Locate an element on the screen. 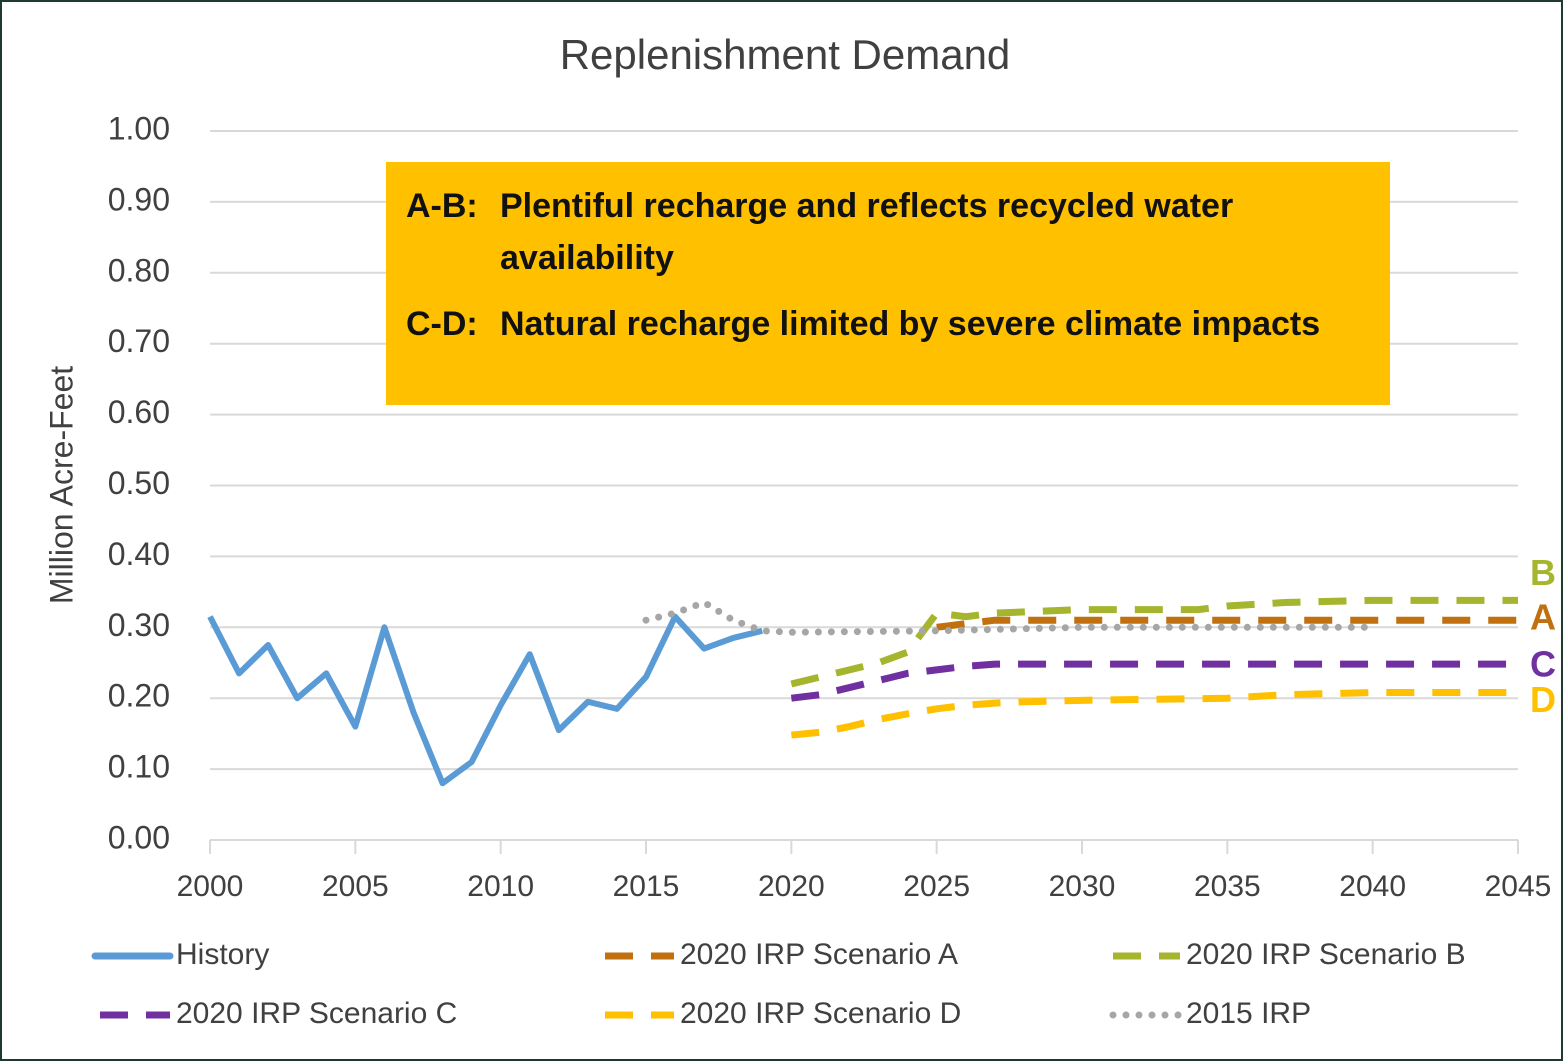 Image resolution: width=1563 pixels, height=1061 pixels. x-tick-label: 2030 is located at coordinates (1082, 886).